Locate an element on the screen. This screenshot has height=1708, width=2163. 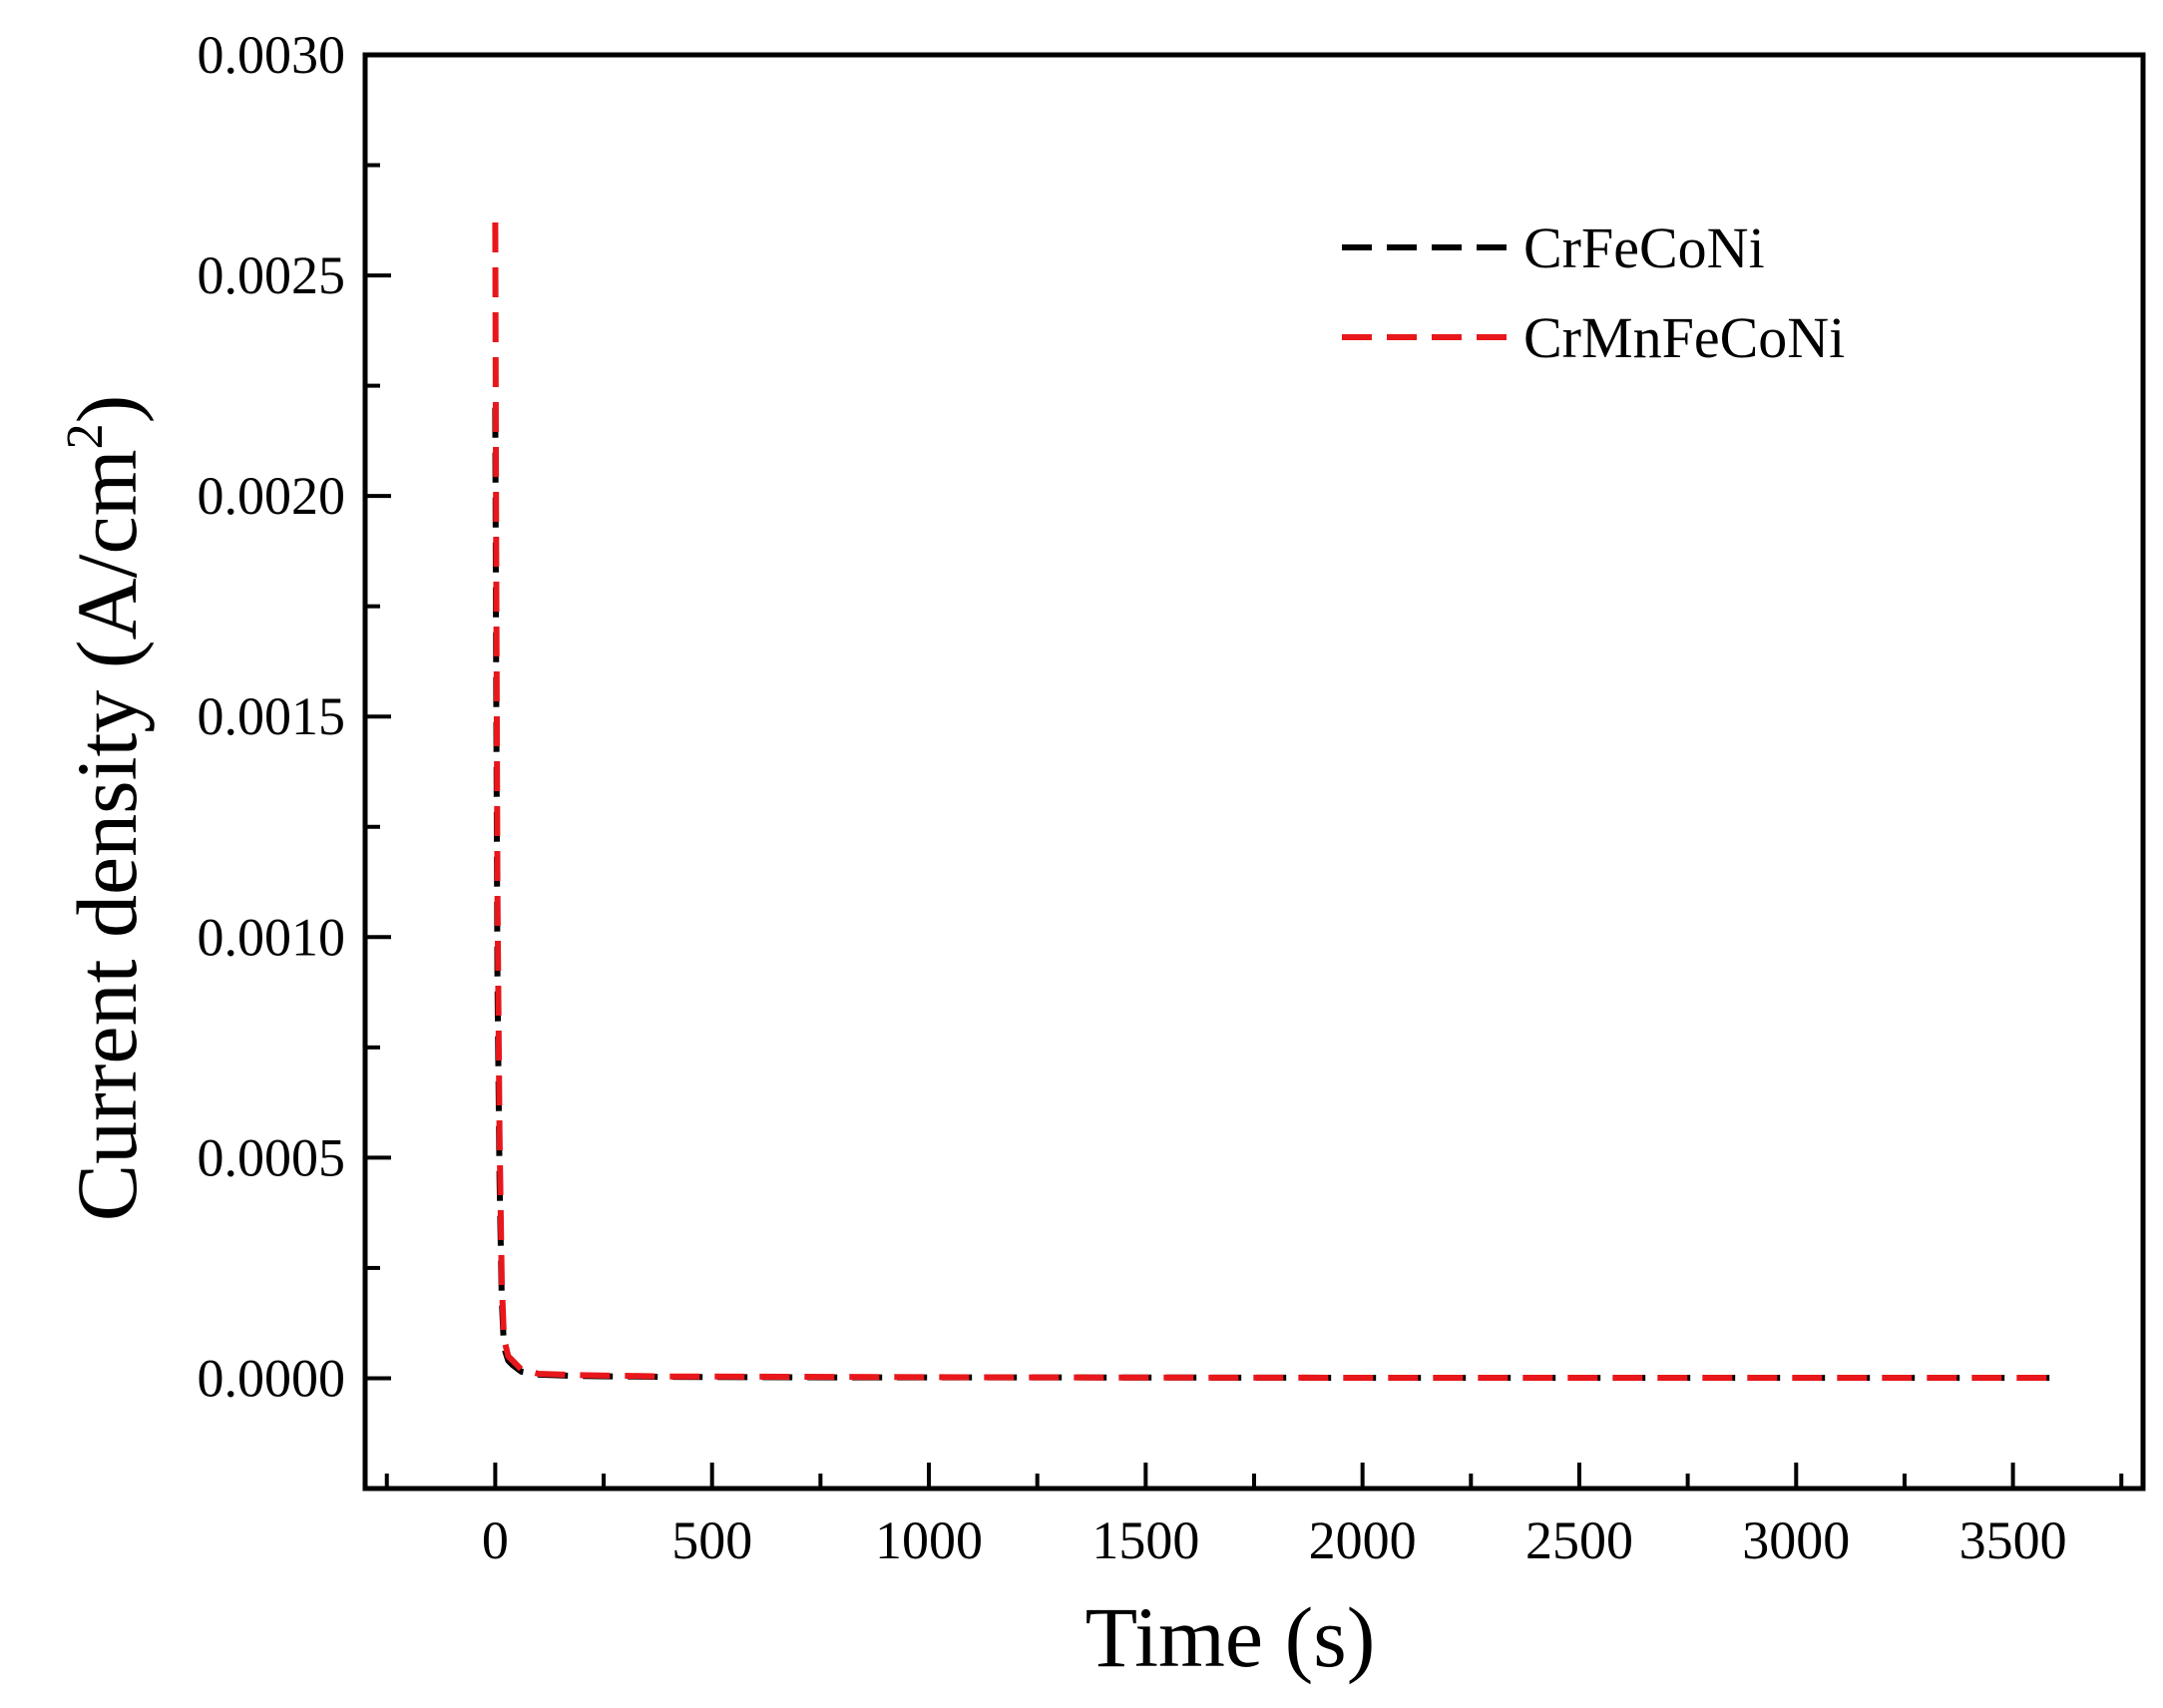
x-tick-label: 3500 is located at coordinates (2013, 1540).